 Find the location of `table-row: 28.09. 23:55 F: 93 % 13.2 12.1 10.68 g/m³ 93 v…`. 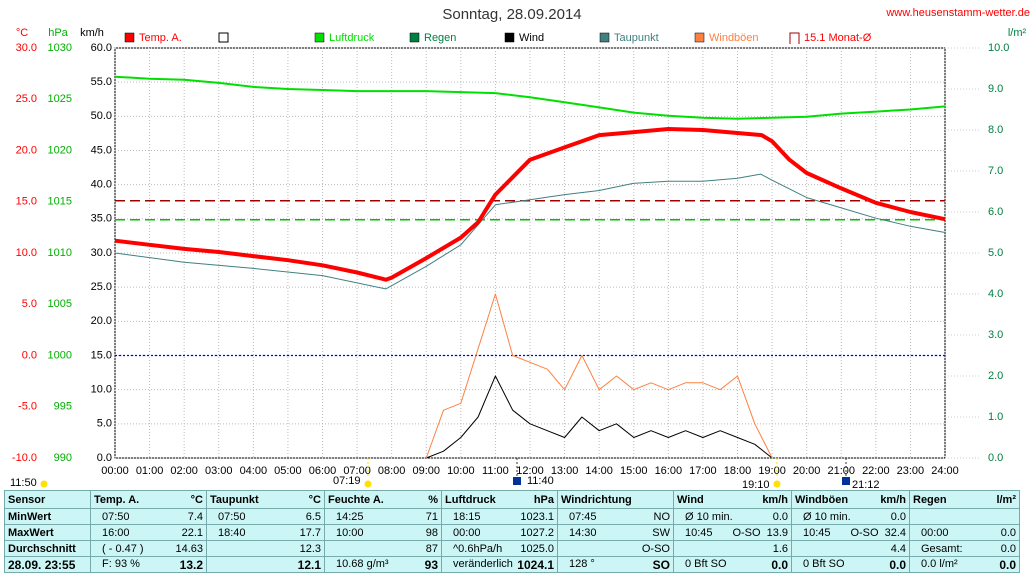

table-row: 28.09. 23:55 F: 93 % 13.2 12.1 10.68 g/m³ 93 v… is located at coordinates (512, 564).